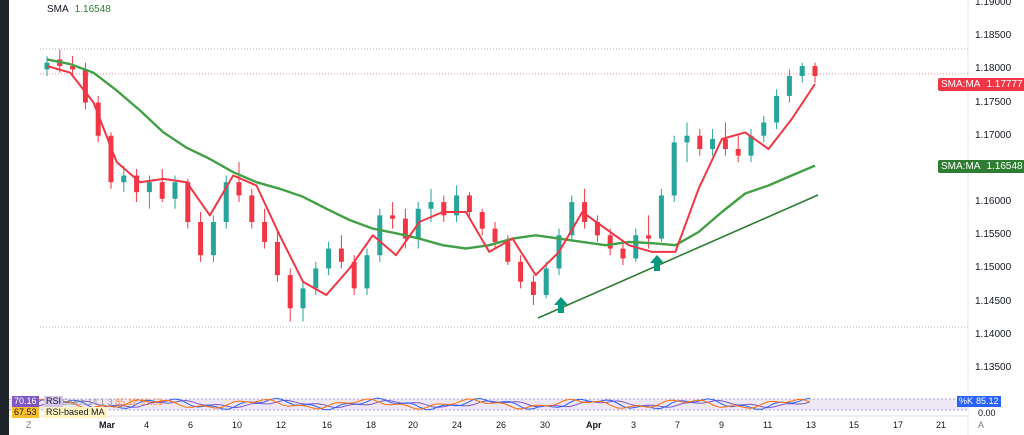 This screenshot has height=435, width=1024. What do you see at coordinates (993, 367) in the screenshot?
I see `price-tick: 1.13500` at bounding box center [993, 367].